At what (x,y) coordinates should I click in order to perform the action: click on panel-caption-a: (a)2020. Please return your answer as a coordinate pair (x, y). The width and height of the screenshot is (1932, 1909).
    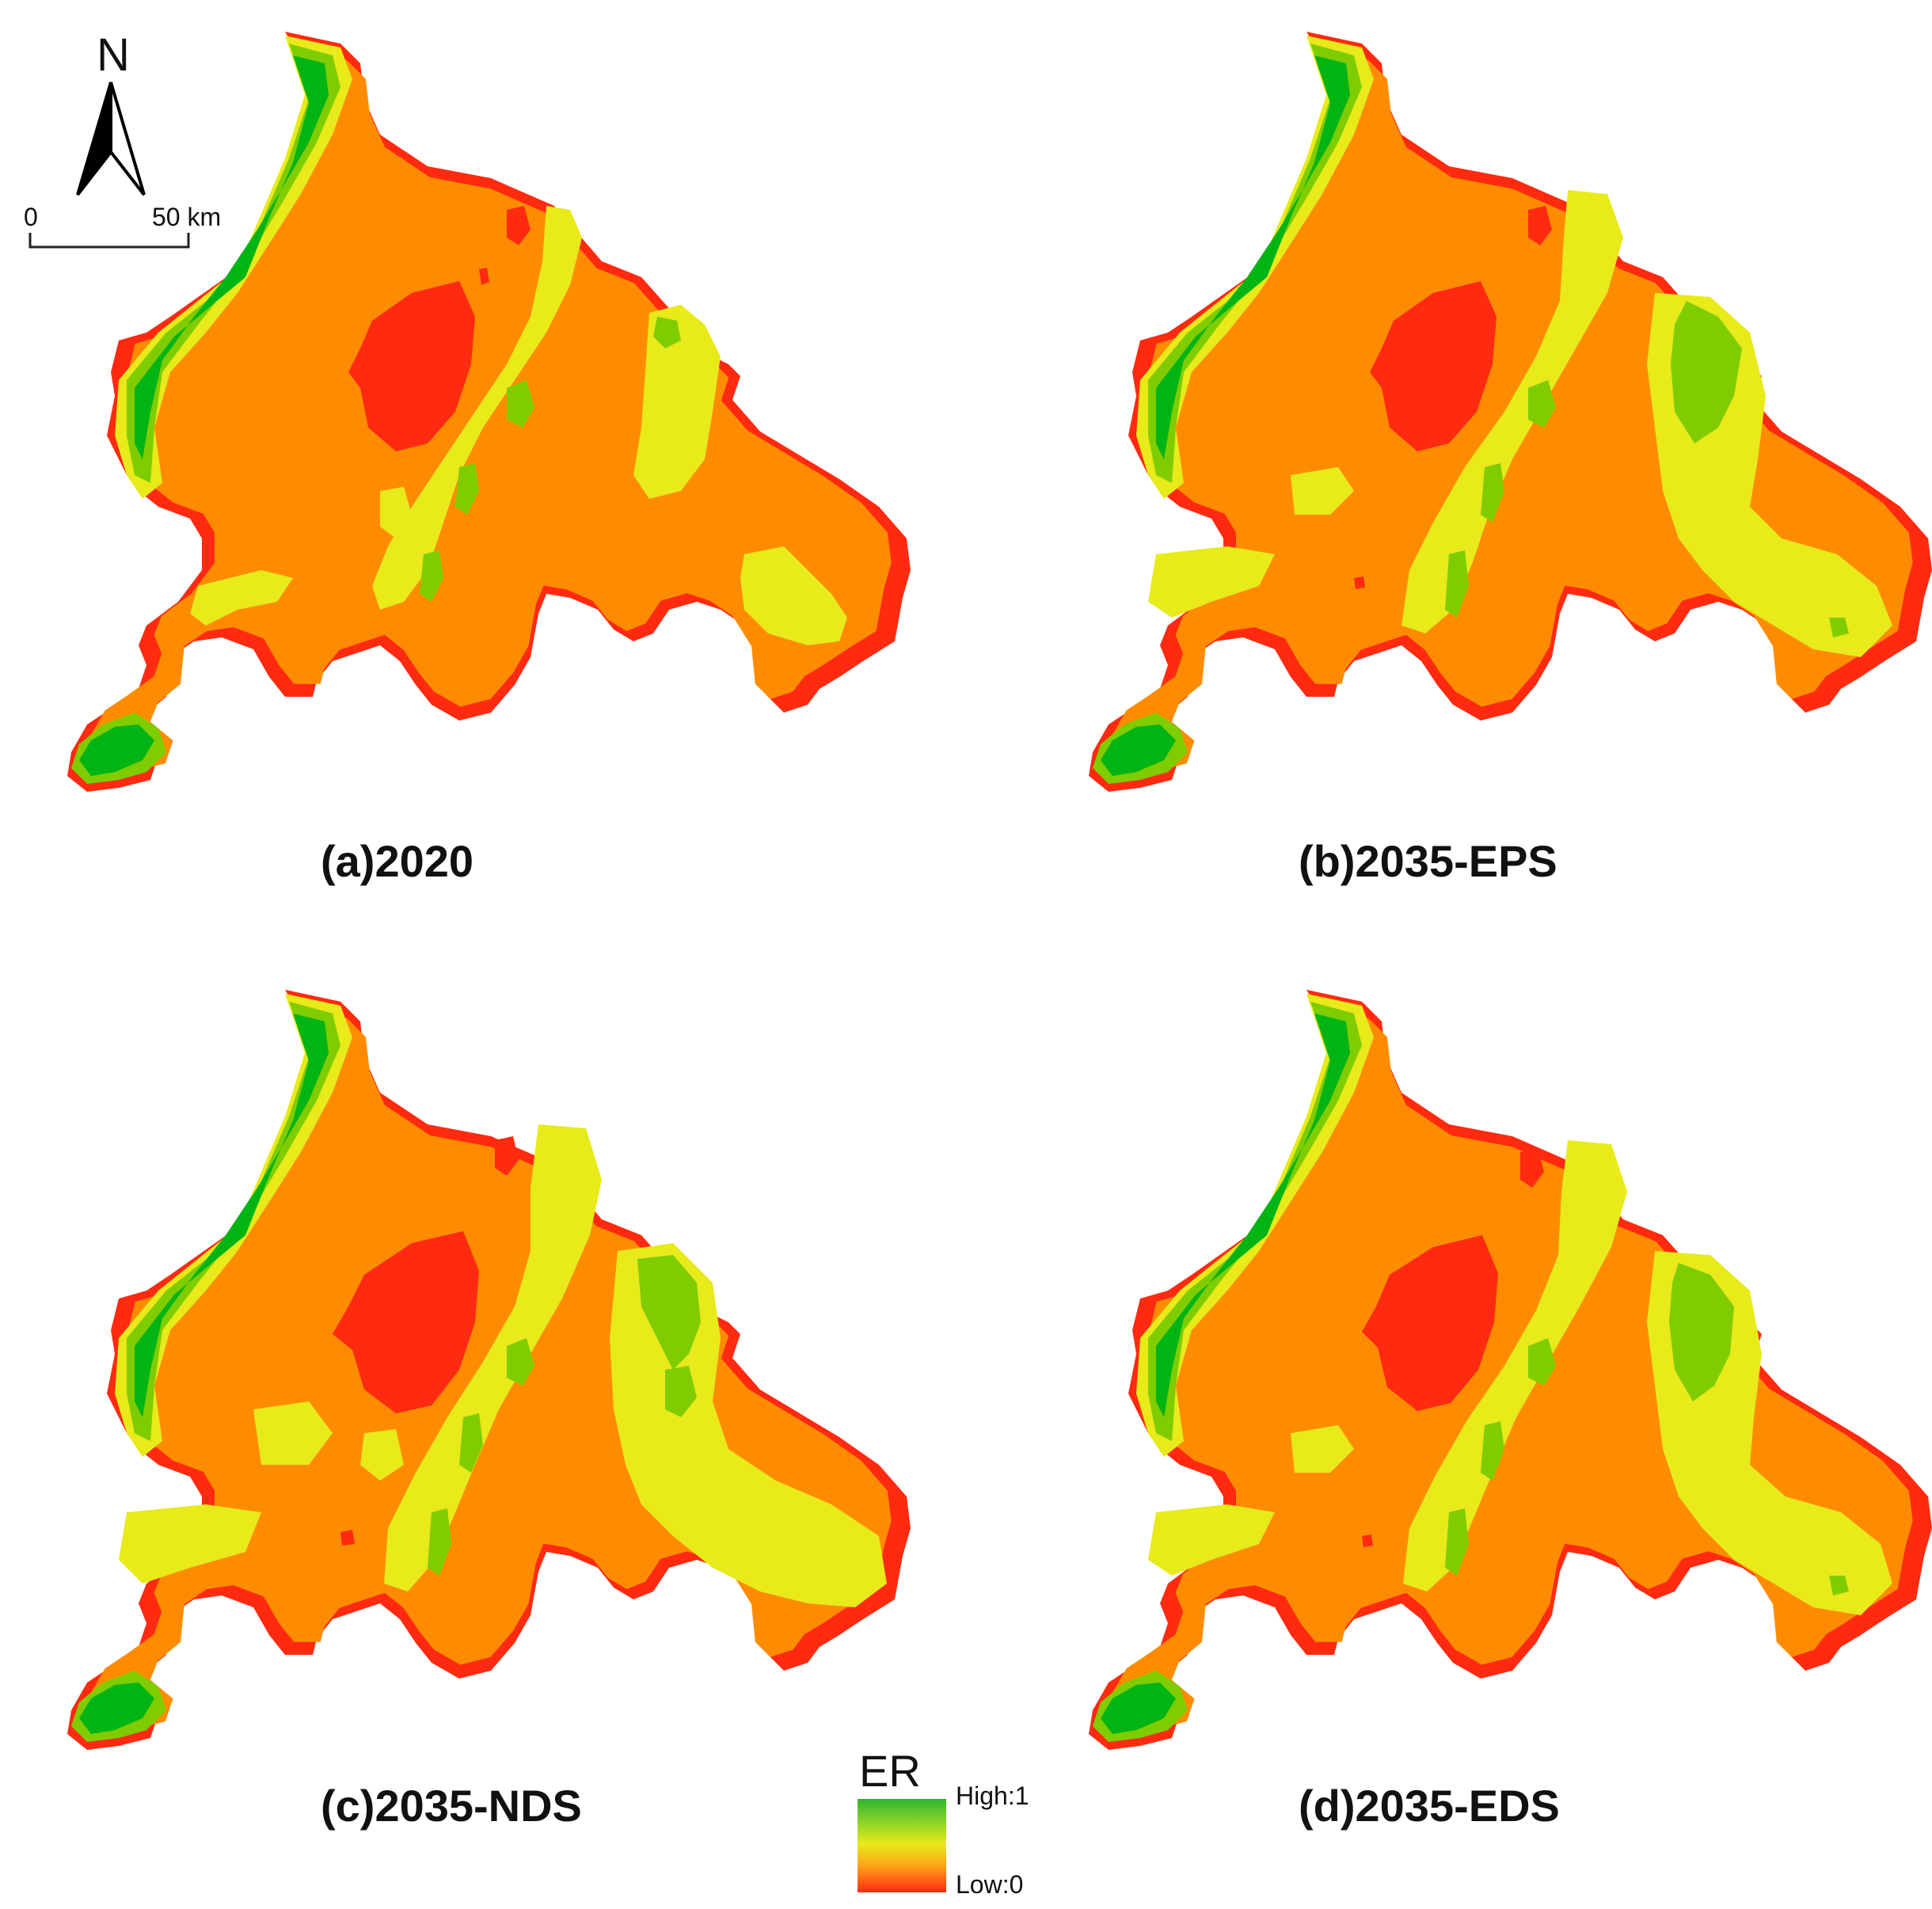
    Looking at the image, I should click on (398, 861).